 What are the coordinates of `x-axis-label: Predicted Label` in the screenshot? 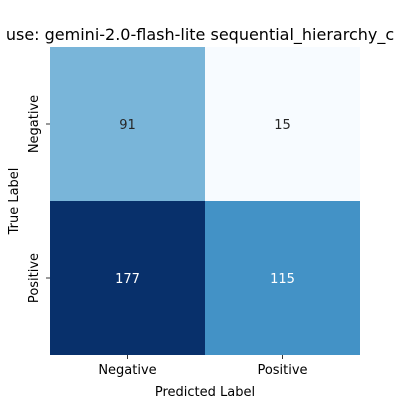 It's located at (205, 392).